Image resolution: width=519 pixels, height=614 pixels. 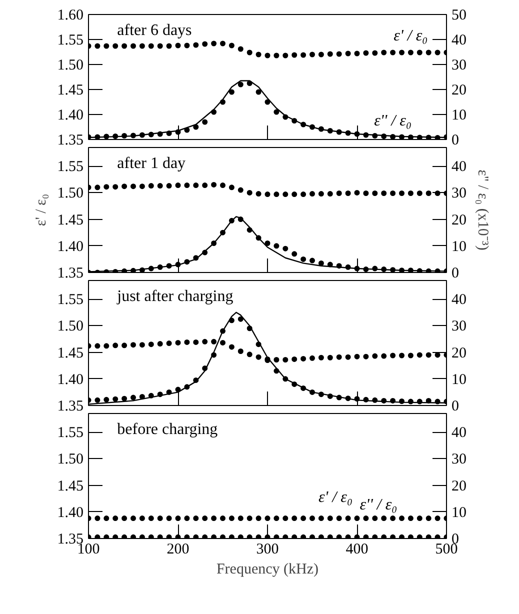 What do you see at coordinates (267, 550) in the screenshot?
I see `x-tick-label: 300` at bounding box center [267, 550].